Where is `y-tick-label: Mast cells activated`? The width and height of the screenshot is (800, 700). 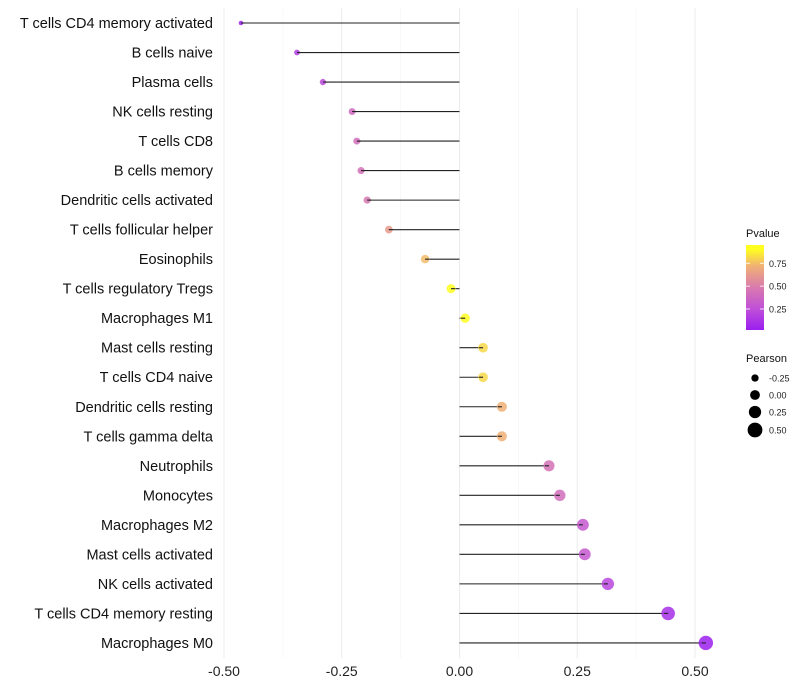
y-tick-label: Mast cells activated is located at coordinates (149, 555).